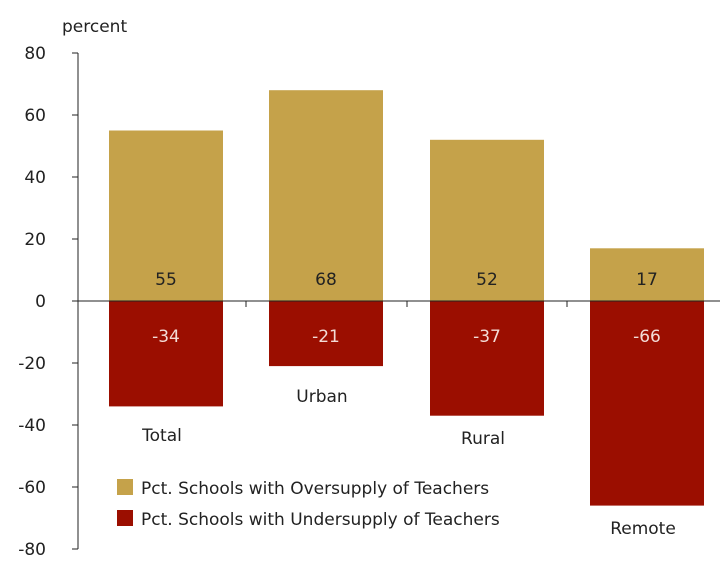 Image resolution: width=722 pixels, height=562 pixels. Describe the element at coordinates (32, 364) in the screenshot. I see `y-tick-label: -20` at that location.